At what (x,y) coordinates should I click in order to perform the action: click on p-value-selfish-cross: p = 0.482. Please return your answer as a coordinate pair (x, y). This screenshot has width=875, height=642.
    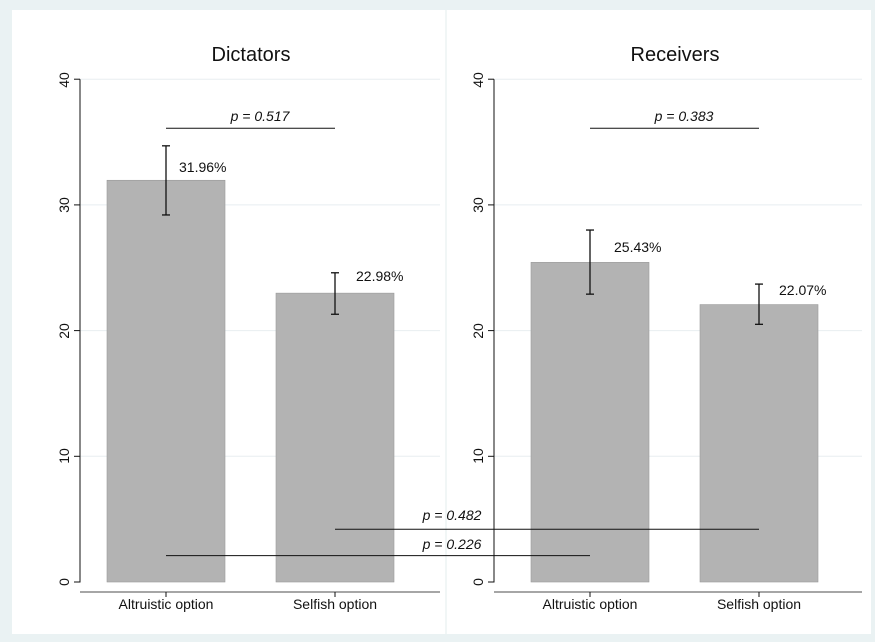
    Looking at the image, I should click on (452, 515).